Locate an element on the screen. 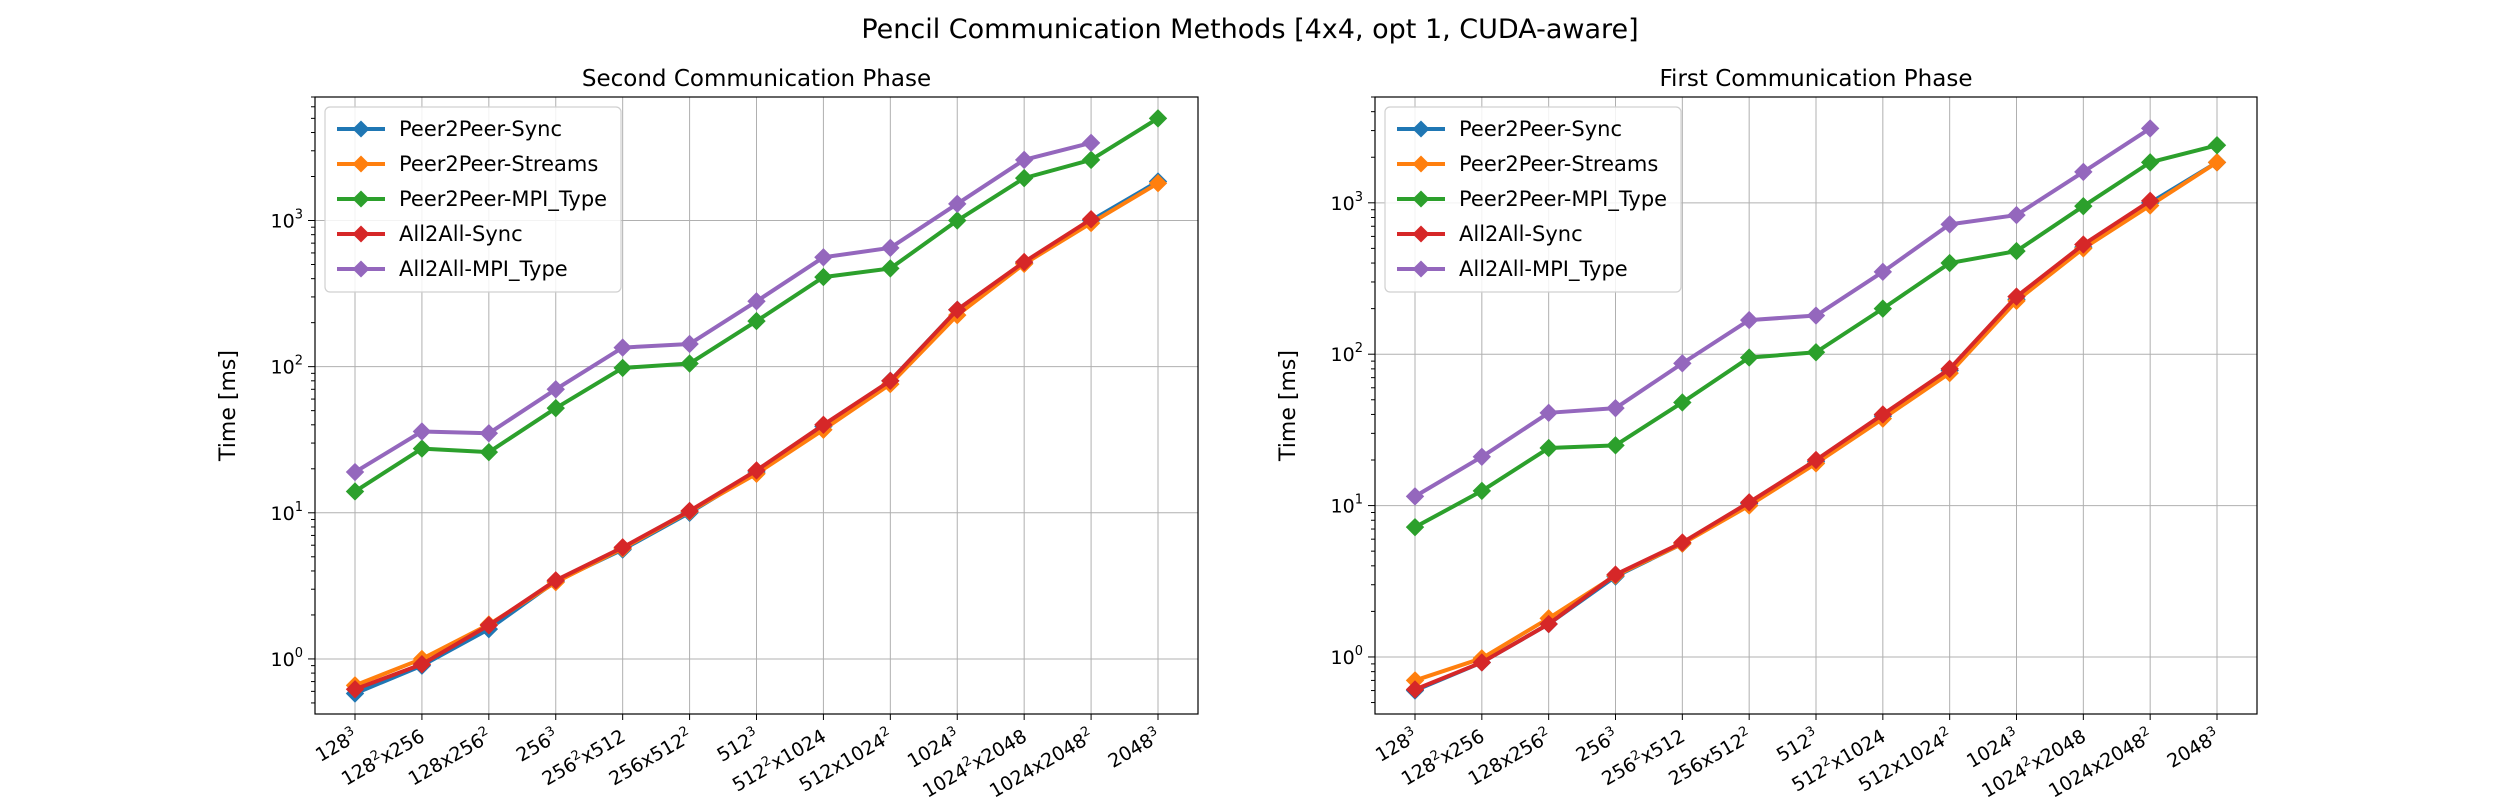 The height and width of the screenshot is (800, 2500). panel-title: Second Communication Phase is located at coordinates (756, 79).